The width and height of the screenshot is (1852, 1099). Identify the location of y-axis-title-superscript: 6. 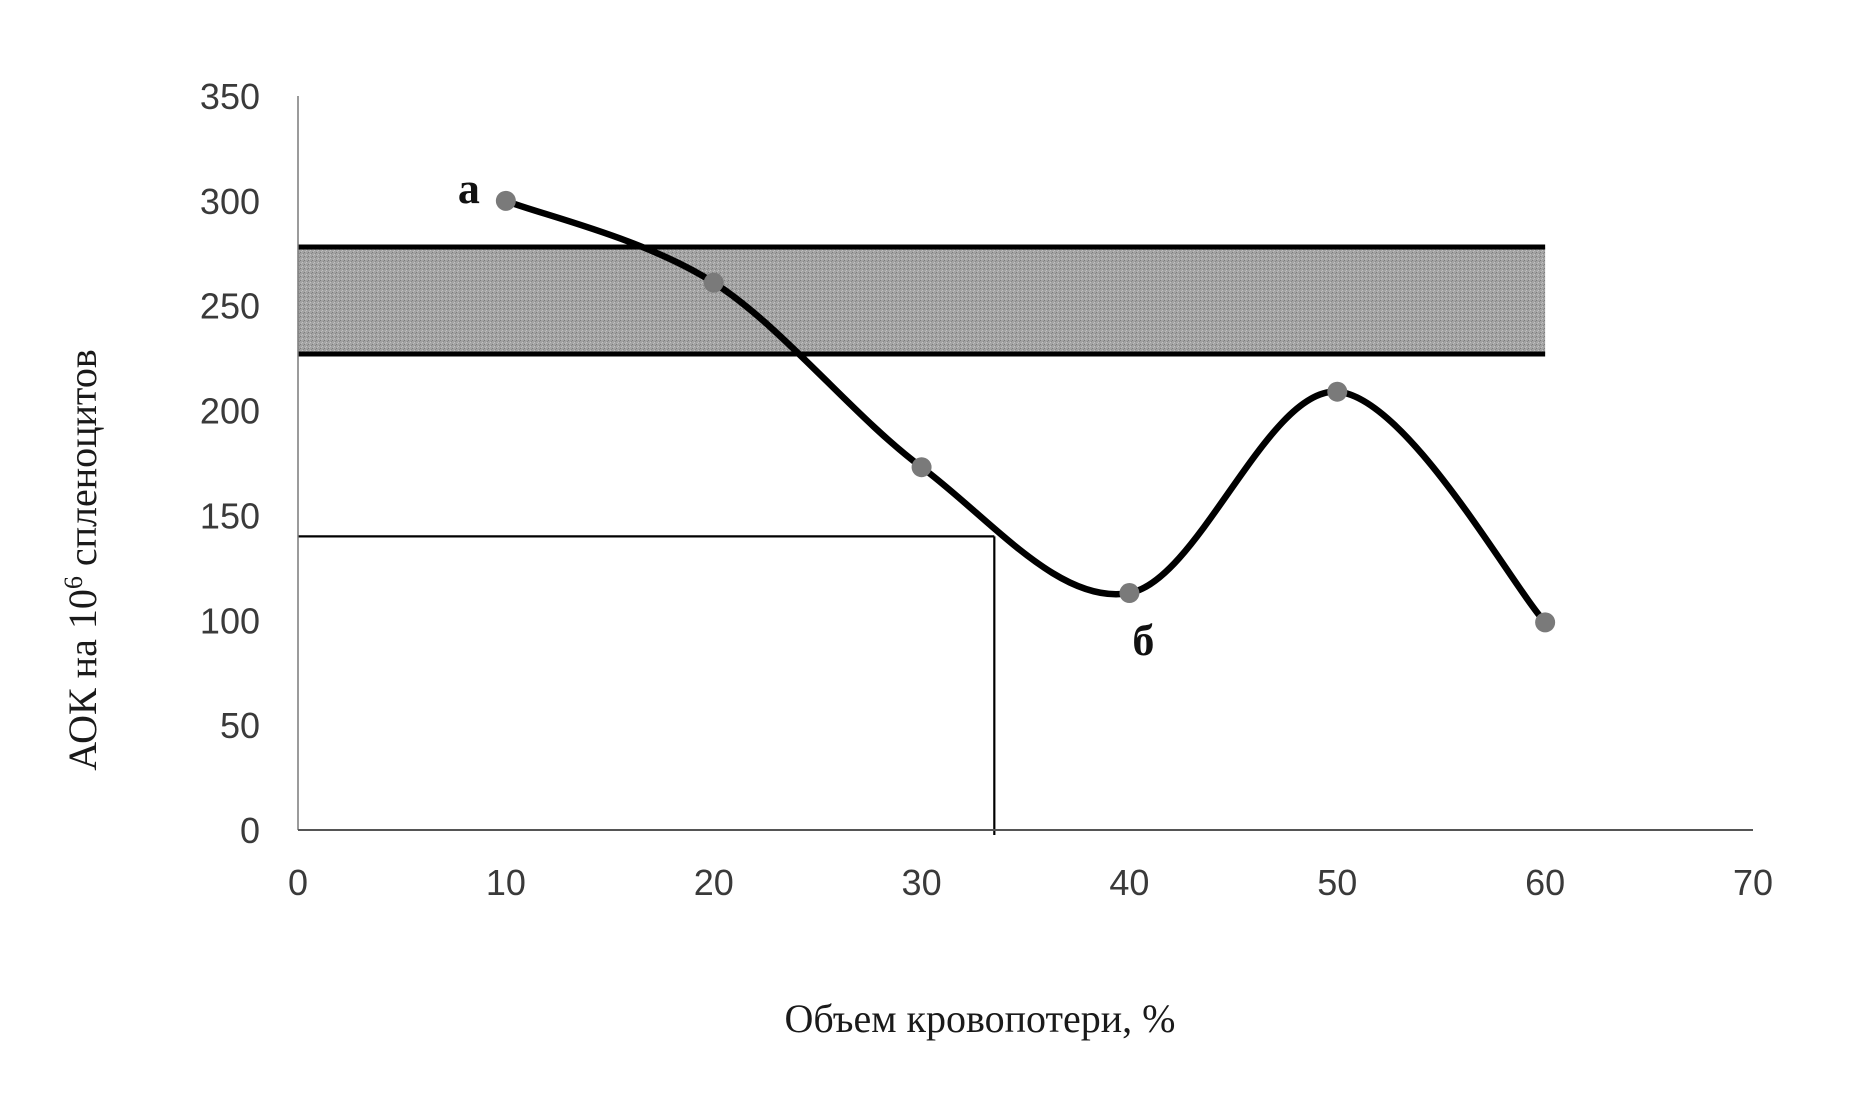
(73, 582).